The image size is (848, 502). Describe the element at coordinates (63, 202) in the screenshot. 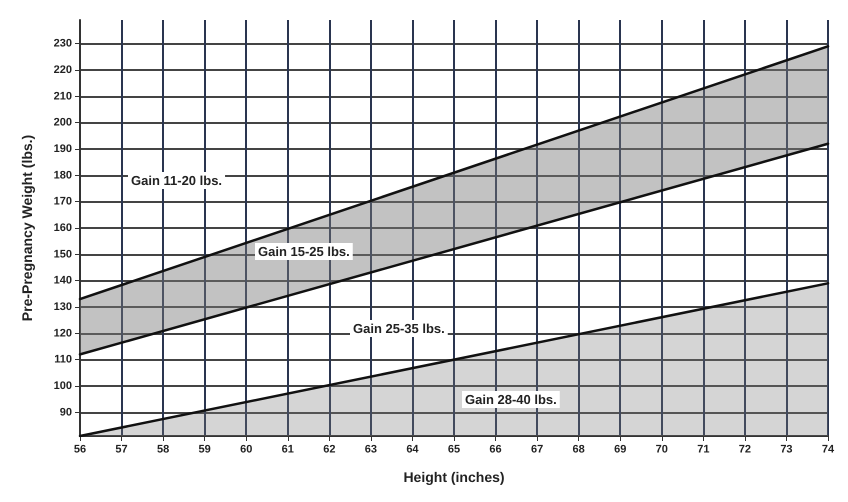

I see `y-tick-label: 170` at that location.